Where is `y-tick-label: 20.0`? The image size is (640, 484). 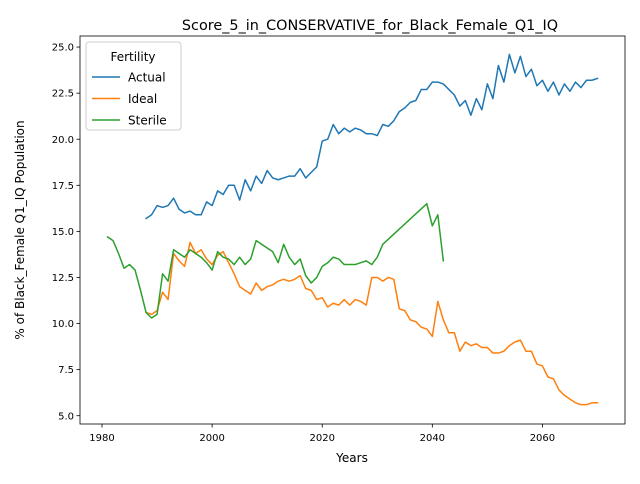 y-tick-label: 20.0 is located at coordinates (63, 140).